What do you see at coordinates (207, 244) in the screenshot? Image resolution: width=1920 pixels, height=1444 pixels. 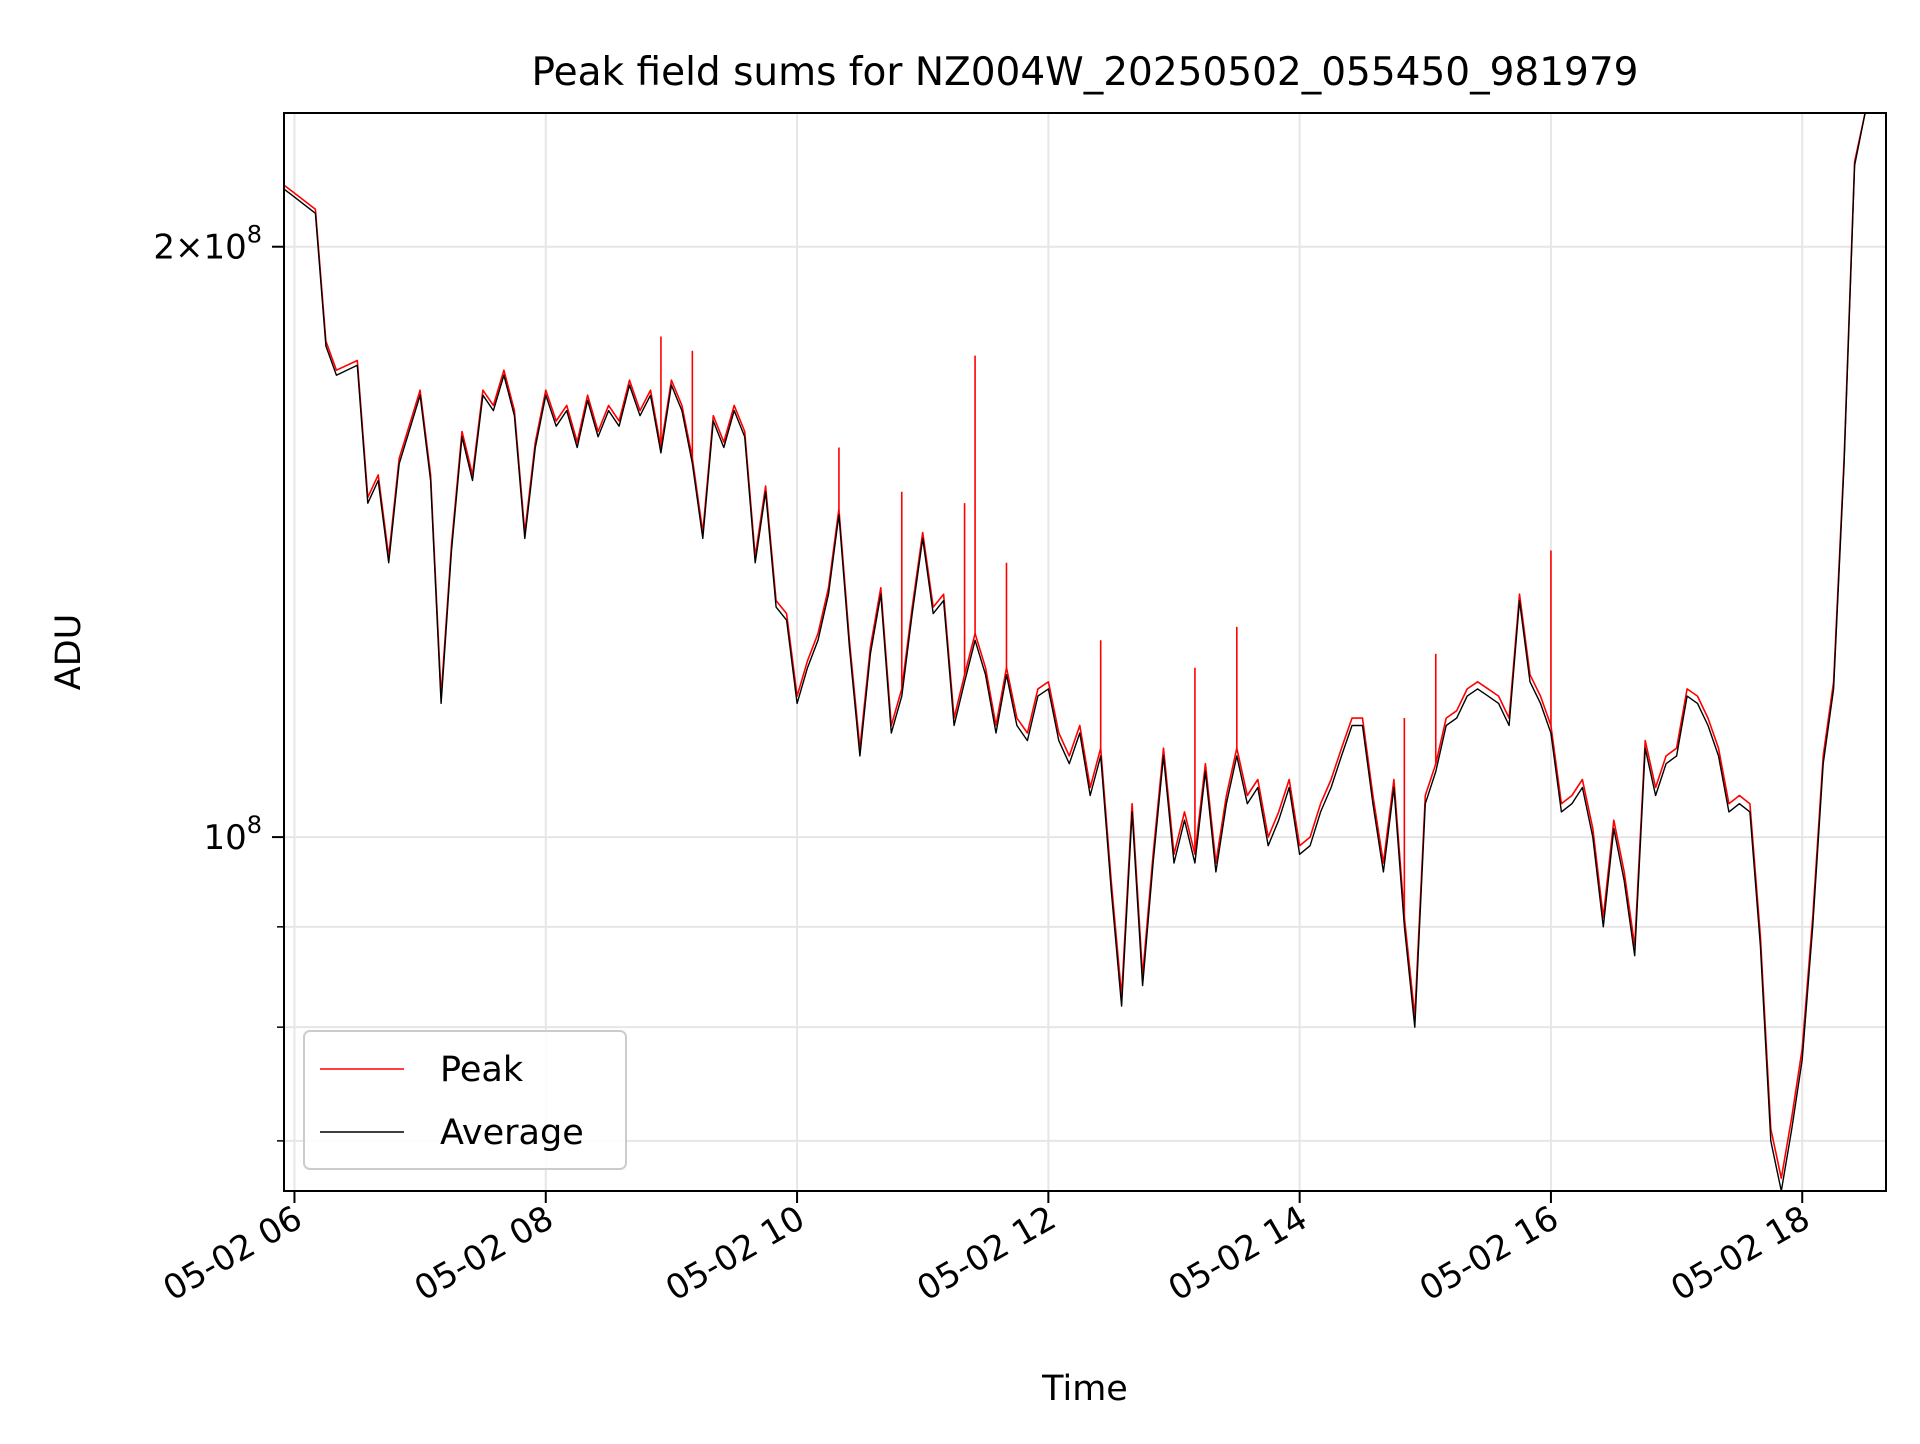 I see `y-tick-label: 2×108` at bounding box center [207, 244].